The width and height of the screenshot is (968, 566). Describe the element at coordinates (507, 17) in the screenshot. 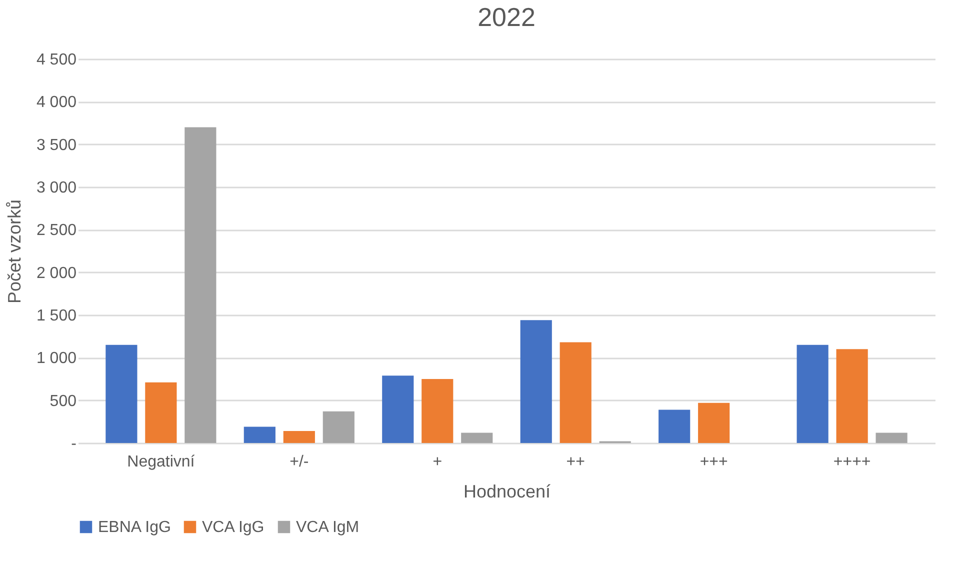

I see `chart-title: 2022` at that location.